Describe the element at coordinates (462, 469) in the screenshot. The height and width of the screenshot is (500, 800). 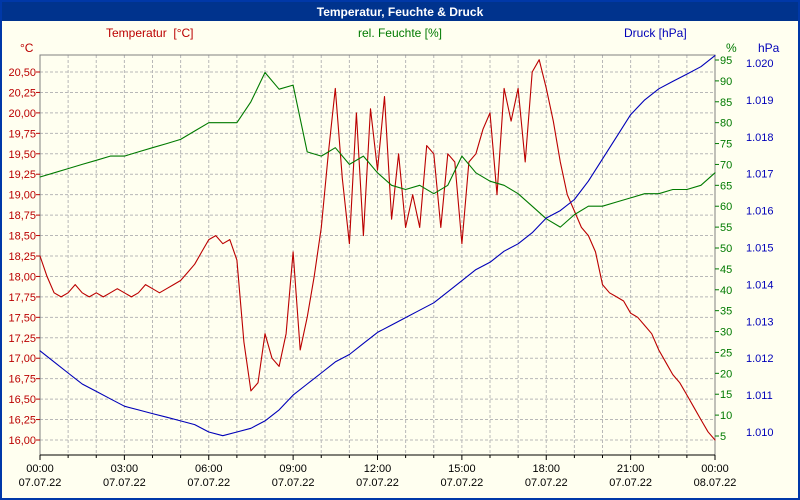
I see `svg-text: 15:00` at that location.